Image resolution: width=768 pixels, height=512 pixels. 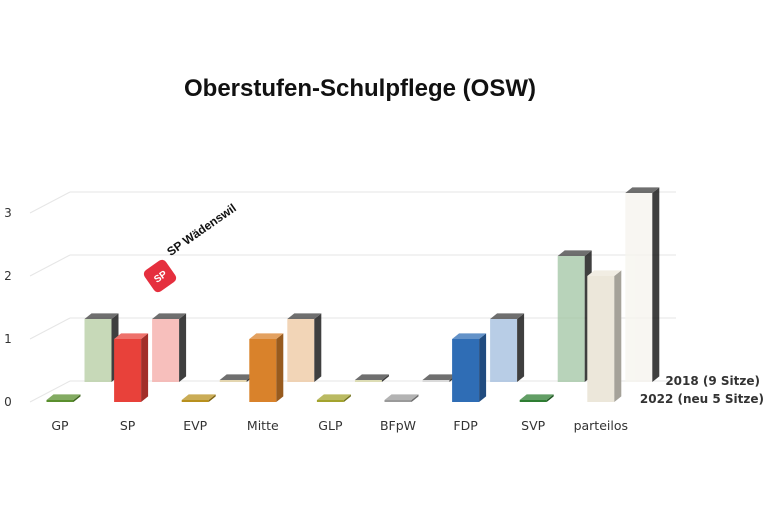 I want to click on bar-2022-bfpw-front, so click(x=398, y=401).